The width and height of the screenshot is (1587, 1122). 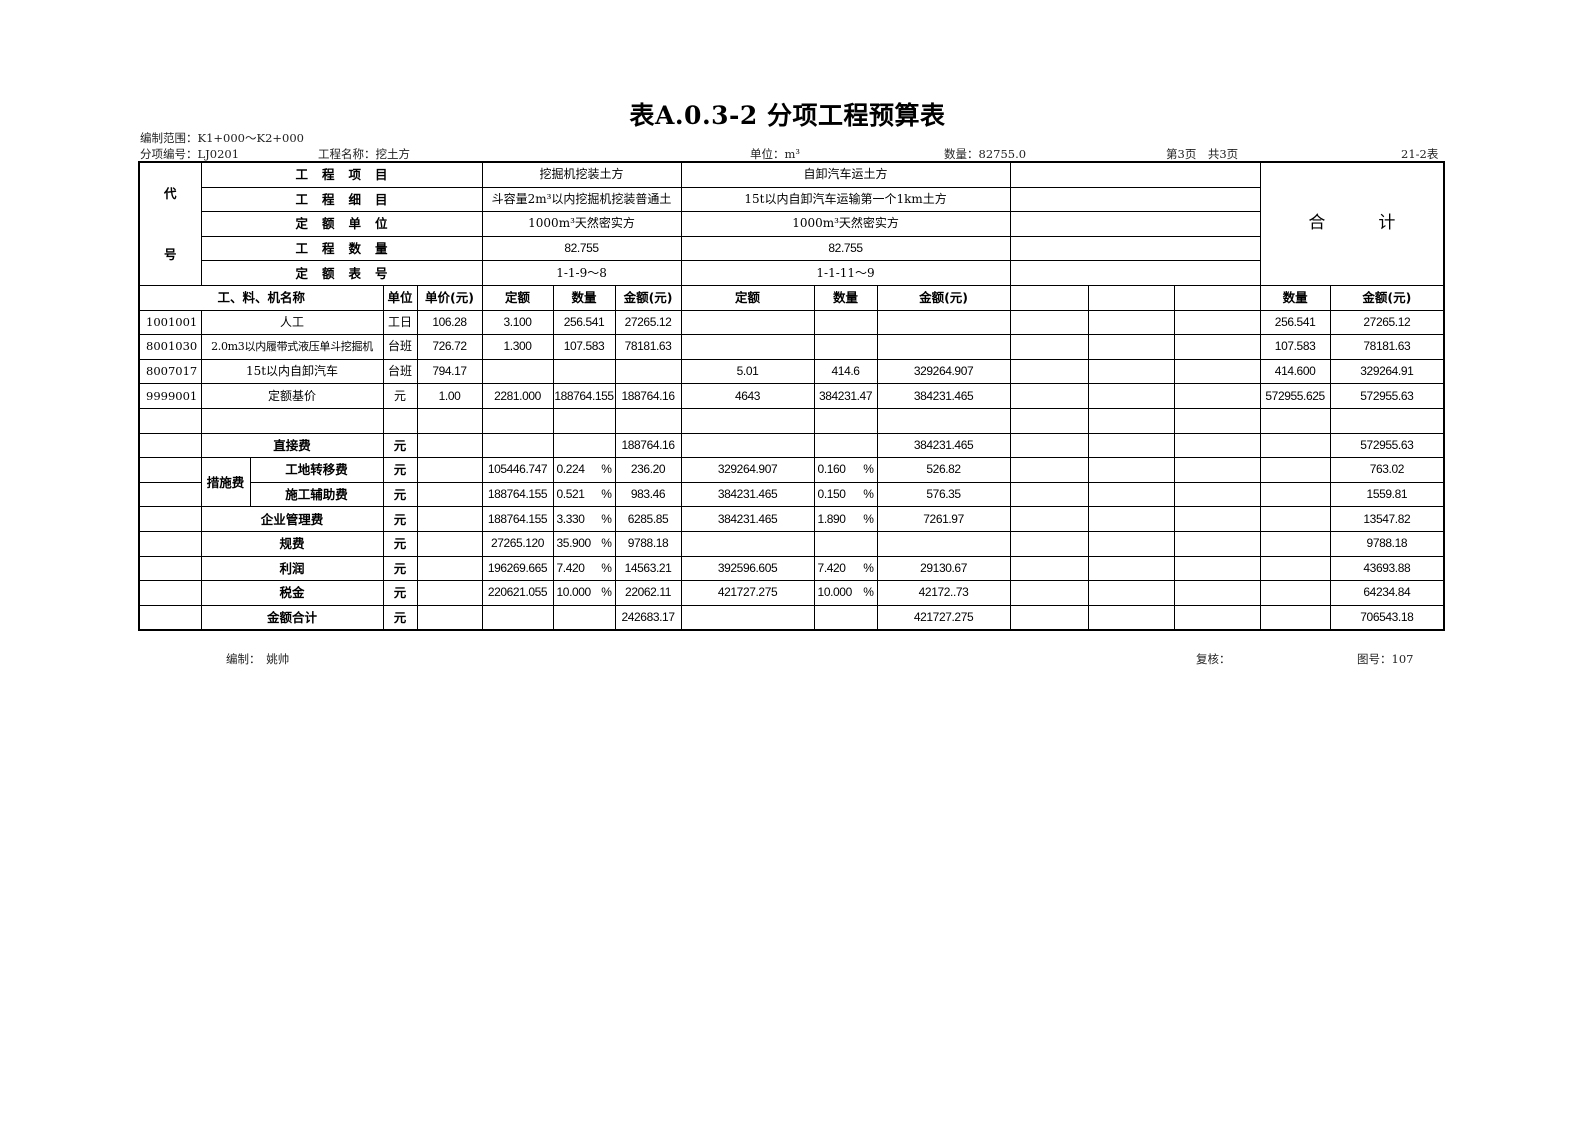 What do you see at coordinates (292, 568) in the screenshot?
I see `fee-label: 利润` at bounding box center [292, 568].